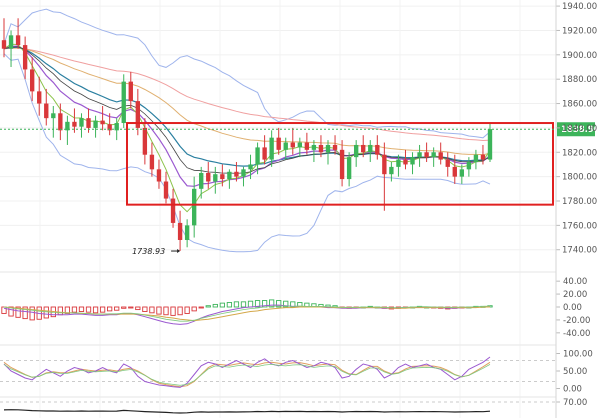 The width and height of the screenshot is (600, 418). What do you see at coordinates (579, 202) in the screenshot?
I see `price-tick-label: 1780.00` at bounding box center [579, 202].